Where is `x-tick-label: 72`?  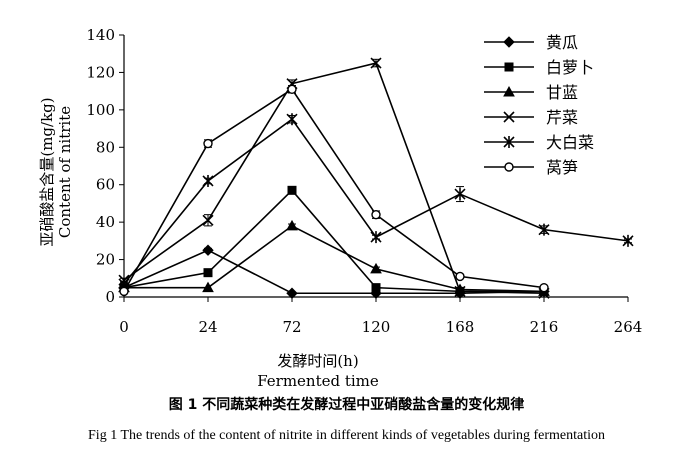
x-tick-label: 72 is located at coordinates (291, 327).